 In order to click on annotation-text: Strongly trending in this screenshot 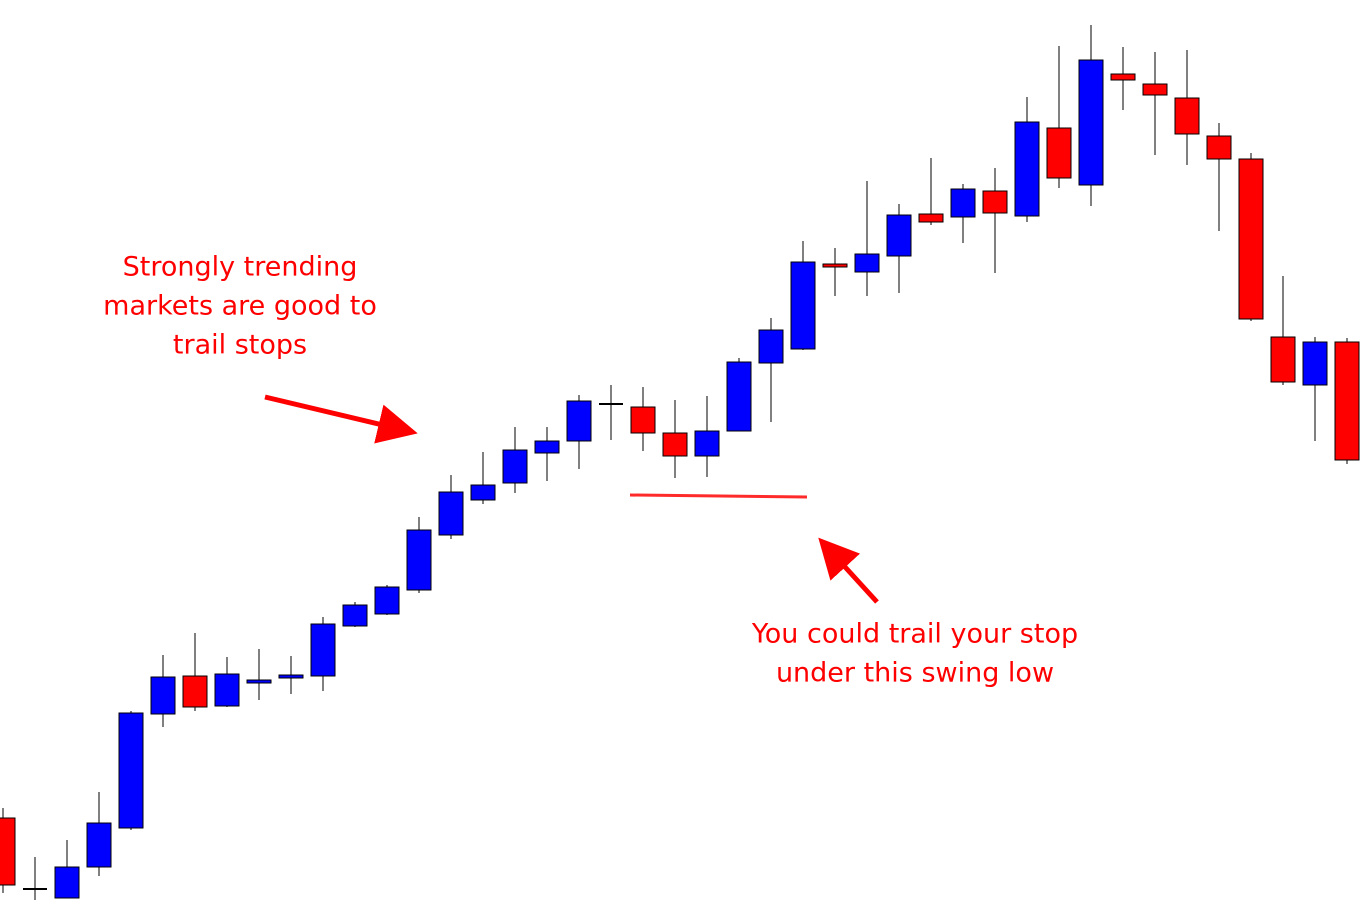, I will do `click(240, 267)`.